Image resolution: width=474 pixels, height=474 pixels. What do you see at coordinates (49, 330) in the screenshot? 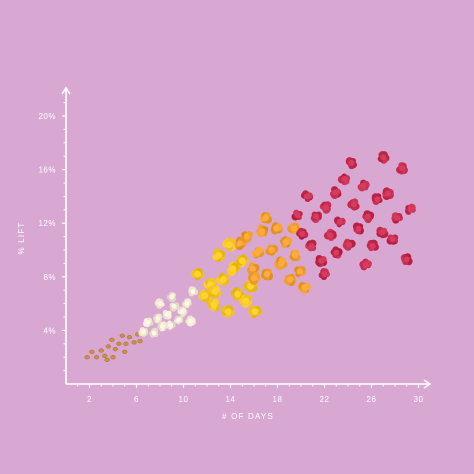
I see `y-tick-label: 4%` at bounding box center [49, 330].